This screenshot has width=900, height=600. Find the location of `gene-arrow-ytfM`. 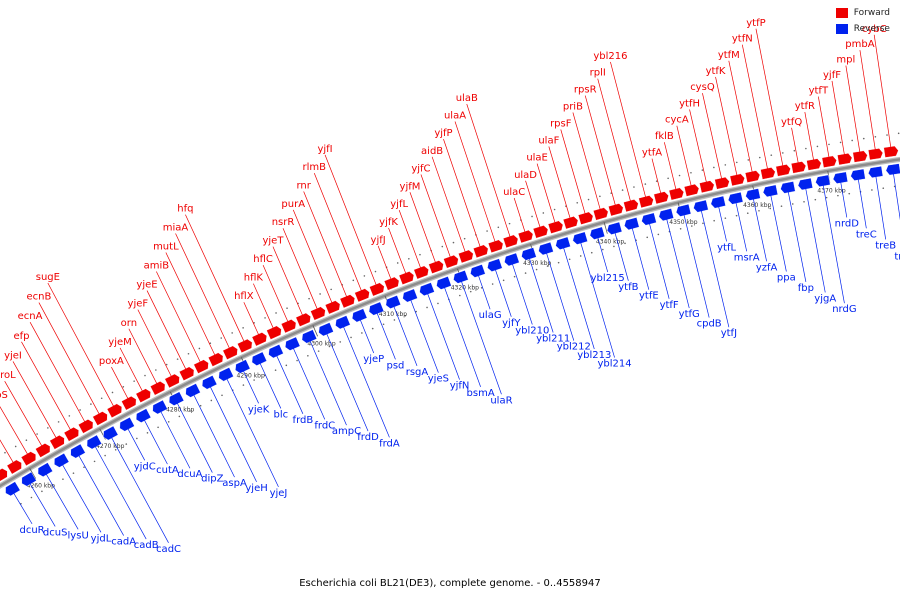

gene-arrow-ytfM is located at coordinates (752, 176).